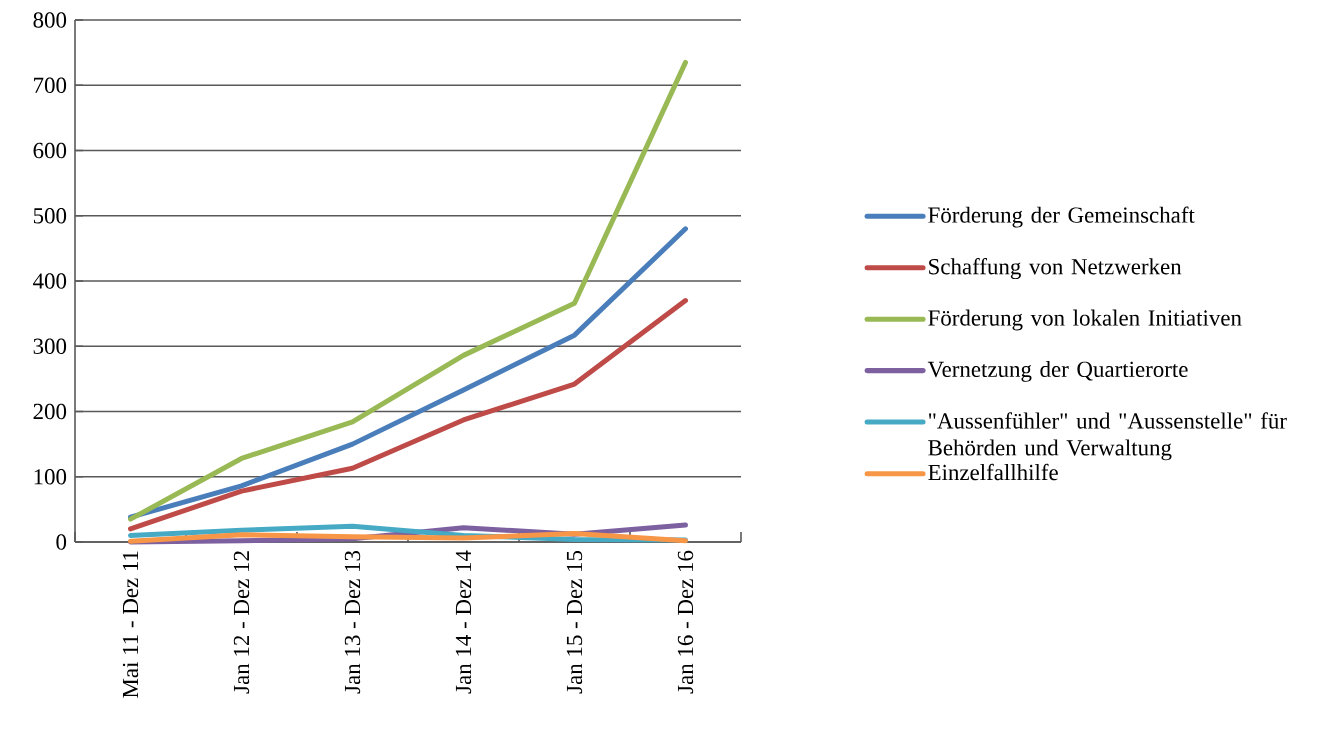 Image resolution: width=1326 pixels, height=738 pixels. What do you see at coordinates (463, 622) in the screenshot?
I see `x-tick-label: Jan 14 - Dez 14` at bounding box center [463, 622].